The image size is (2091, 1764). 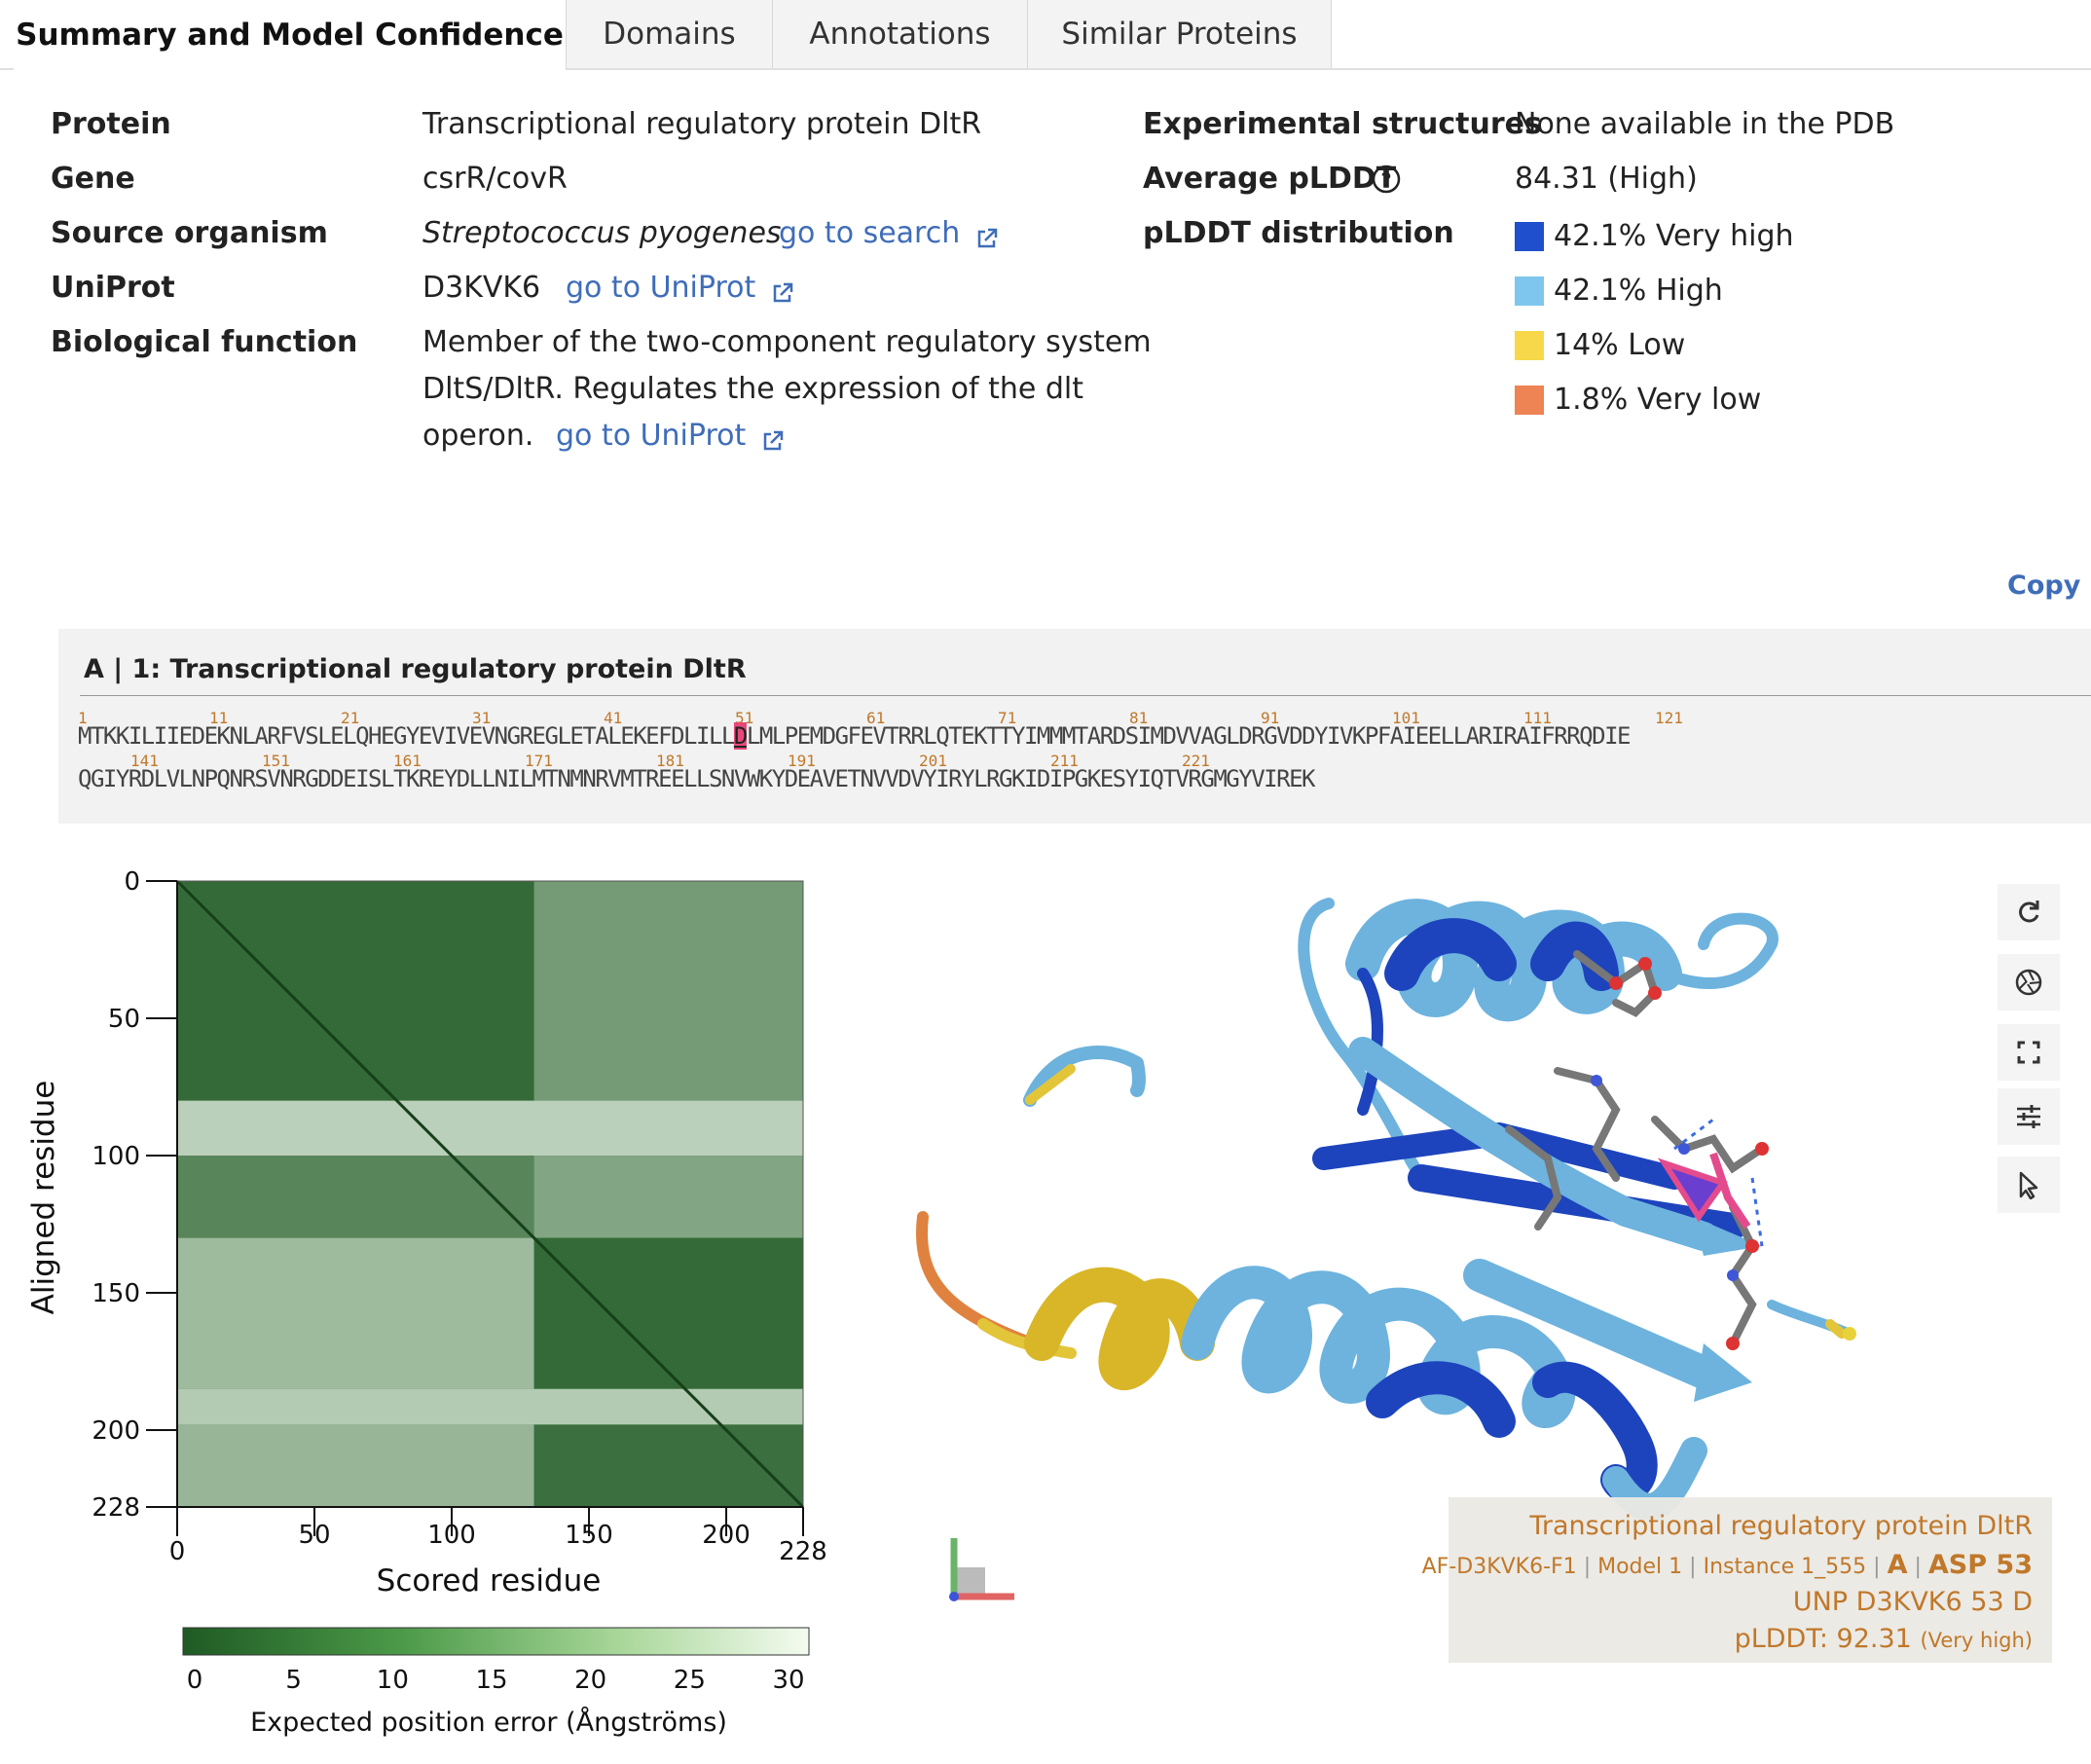 I want to click on n-terminal-coil, so click(x=977, y=1280).